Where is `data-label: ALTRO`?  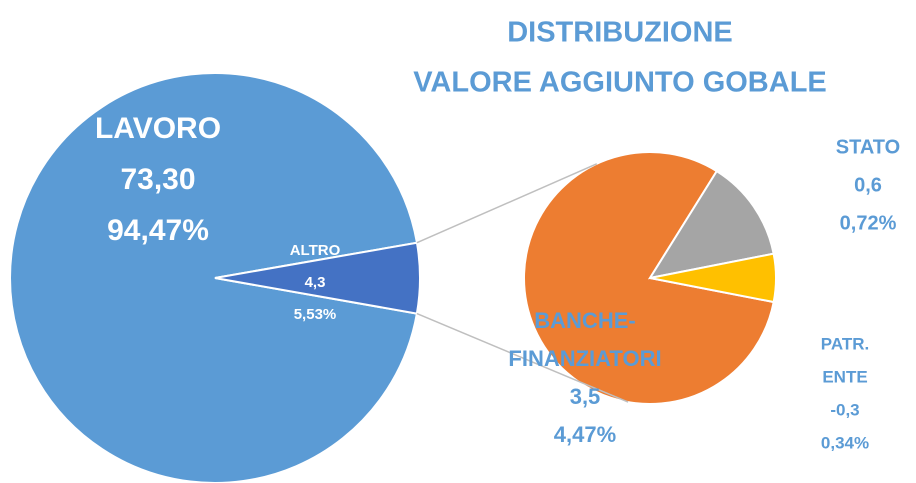
data-label: ALTRO is located at coordinates (315, 250).